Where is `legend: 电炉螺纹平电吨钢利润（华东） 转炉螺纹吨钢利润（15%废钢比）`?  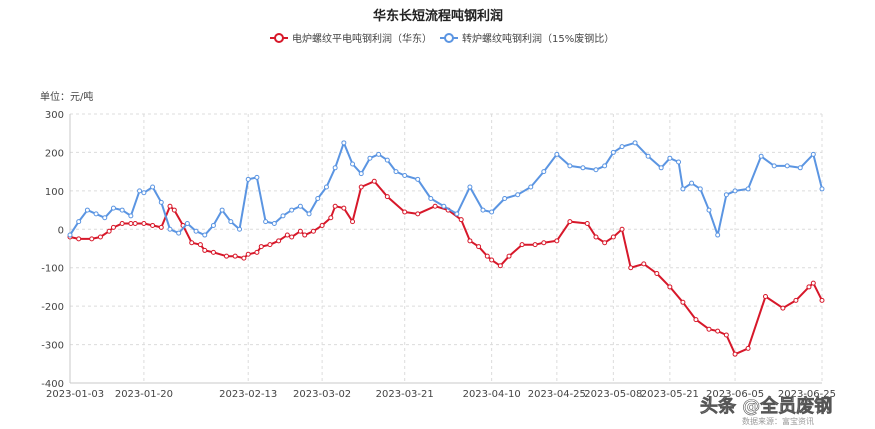
legend: 电炉螺纹平电吨钢利润（华东） 转炉螺纹吨钢利润（15%废钢比） is located at coordinates (442, 38).